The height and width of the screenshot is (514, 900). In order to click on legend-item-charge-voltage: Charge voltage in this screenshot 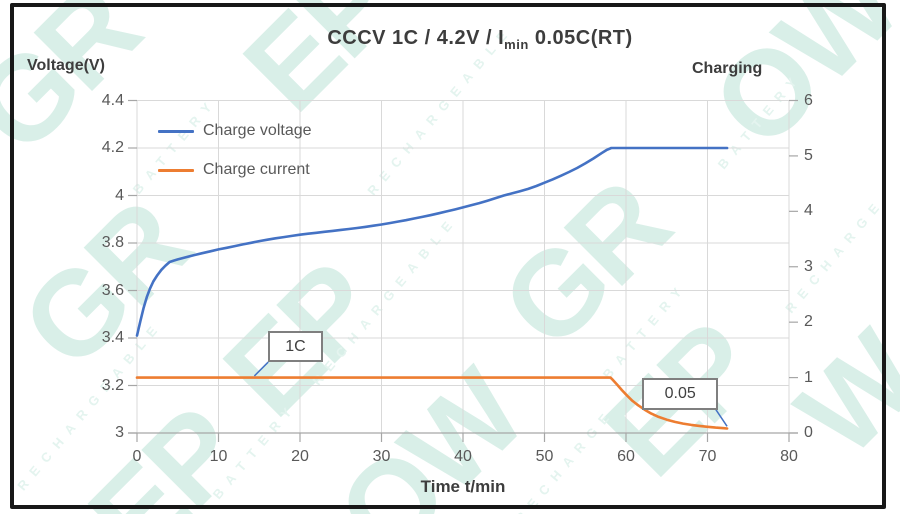, I will do `click(235, 131)`.